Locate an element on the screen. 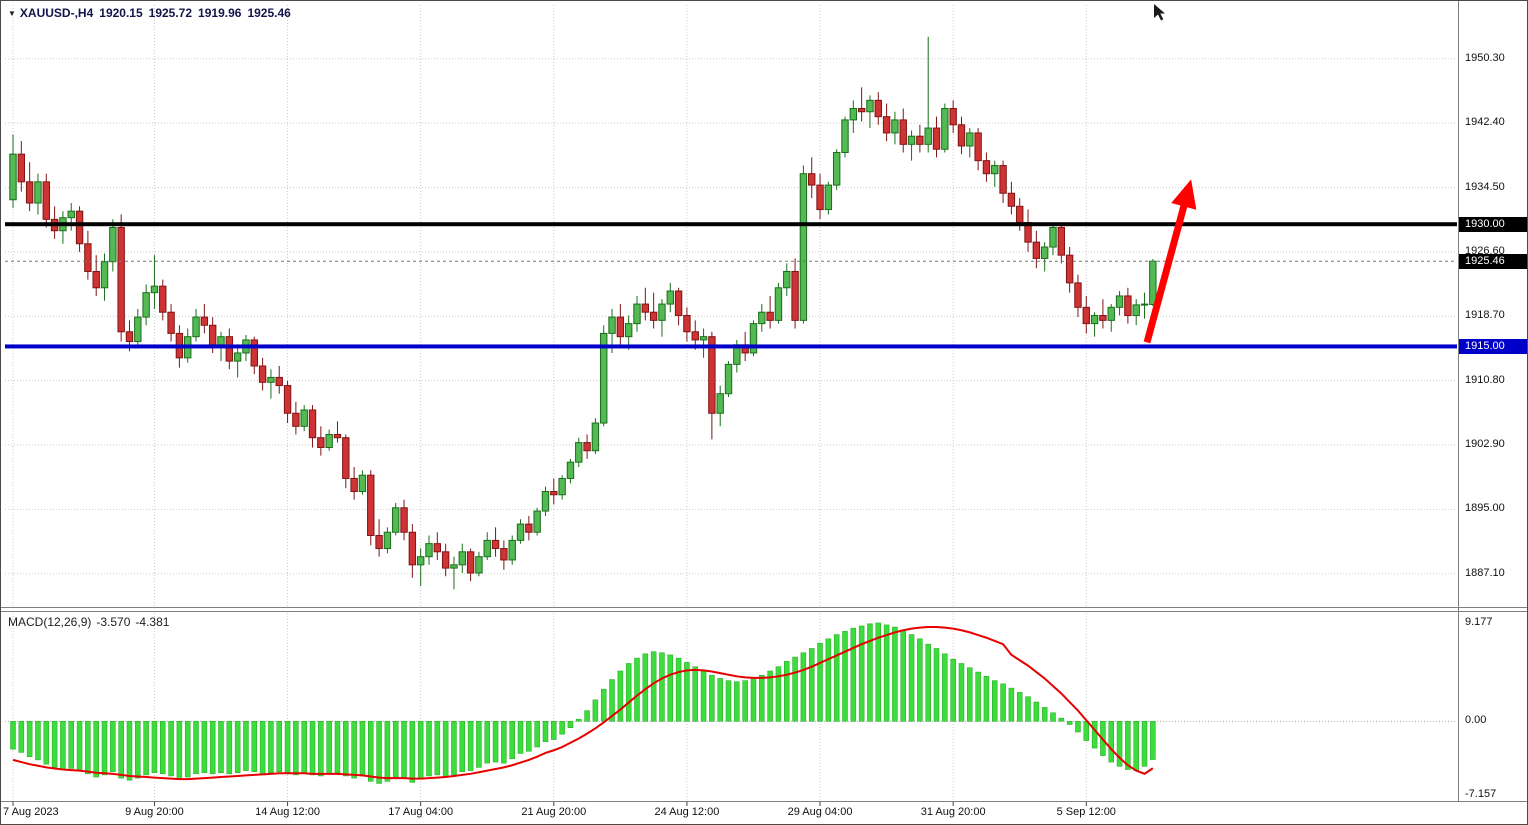 This screenshot has width=1528, height=825. ohlc-open: 1920.15 is located at coordinates (121, 13).